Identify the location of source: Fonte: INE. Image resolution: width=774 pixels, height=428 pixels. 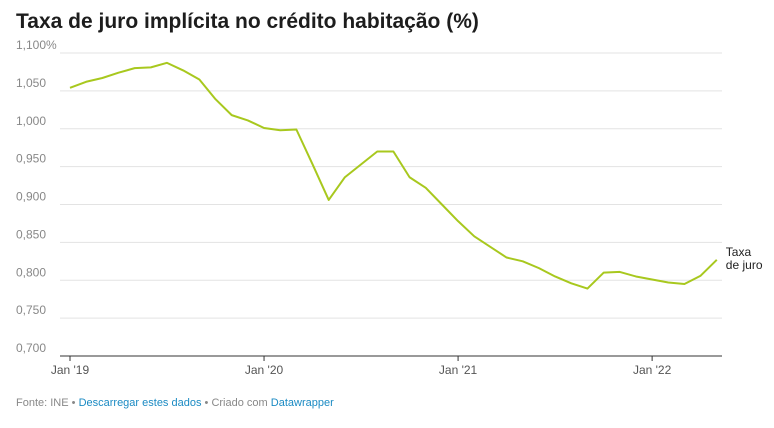
(42, 403).